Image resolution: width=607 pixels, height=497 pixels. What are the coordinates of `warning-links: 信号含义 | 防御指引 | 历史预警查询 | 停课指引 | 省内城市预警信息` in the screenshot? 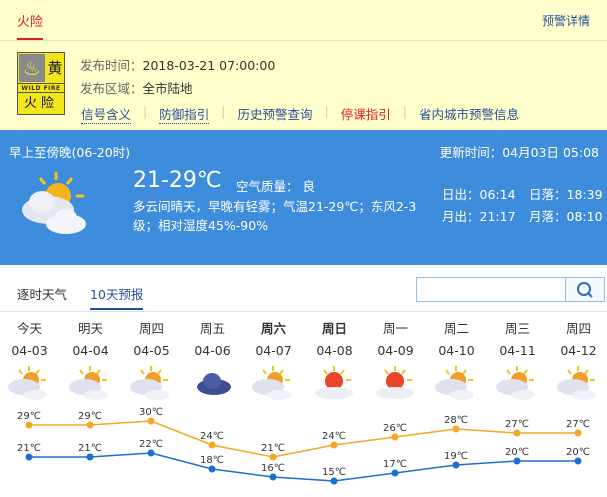 It's located at (300, 114).